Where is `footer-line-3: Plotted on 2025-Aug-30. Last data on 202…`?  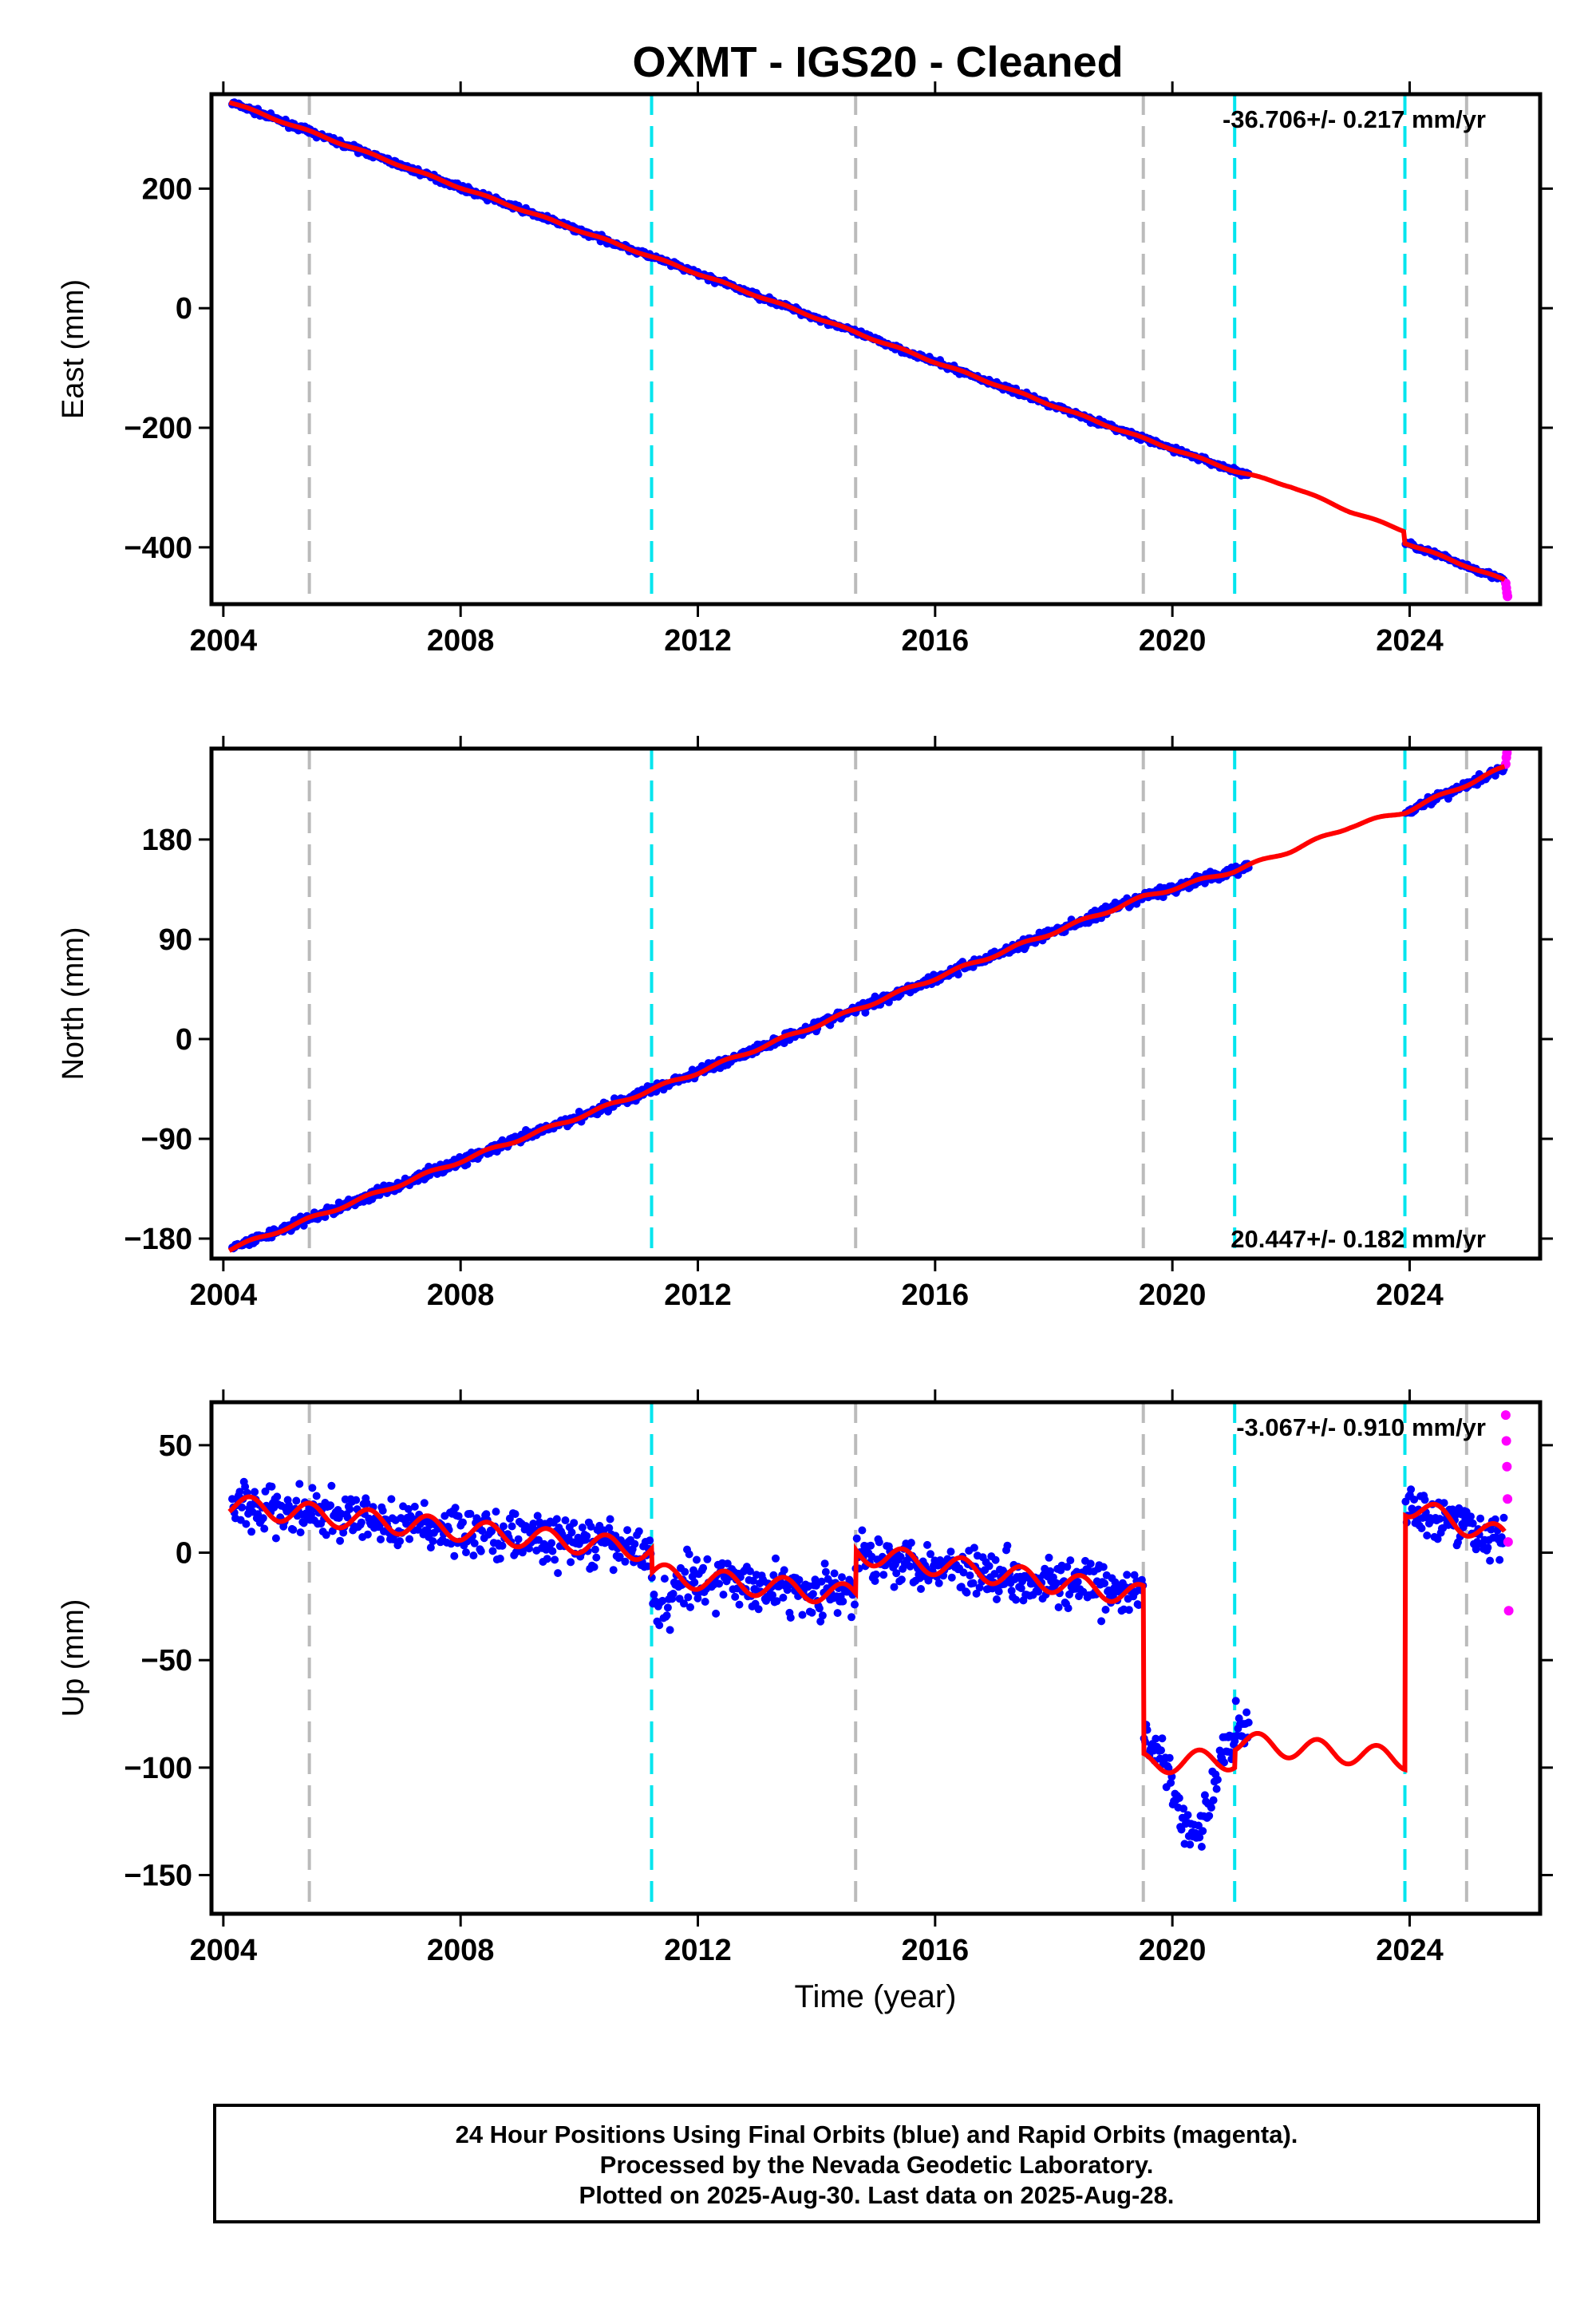 footer-line-3: Plotted on 2025-Aug-30. Last data on 202… is located at coordinates (877, 2195).